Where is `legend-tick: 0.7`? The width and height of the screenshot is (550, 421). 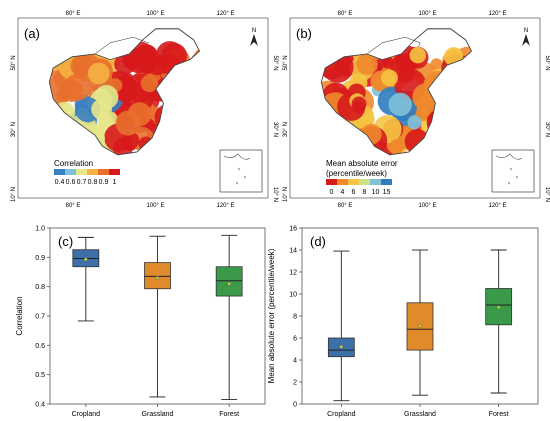 legend-tick: 0.7 is located at coordinates (82, 182).